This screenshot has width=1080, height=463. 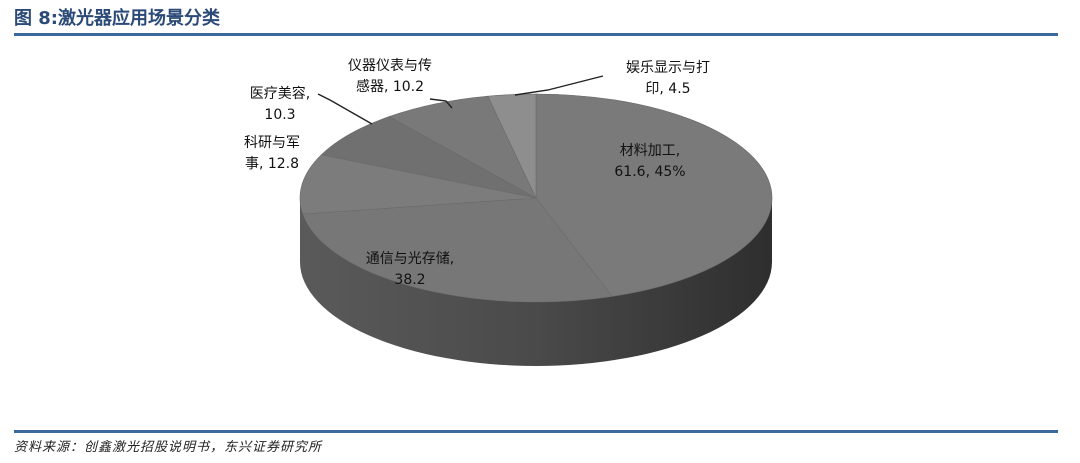 What do you see at coordinates (390, 86) in the screenshot?
I see `data-label-4-1: 感器, 10.2` at bounding box center [390, 86].